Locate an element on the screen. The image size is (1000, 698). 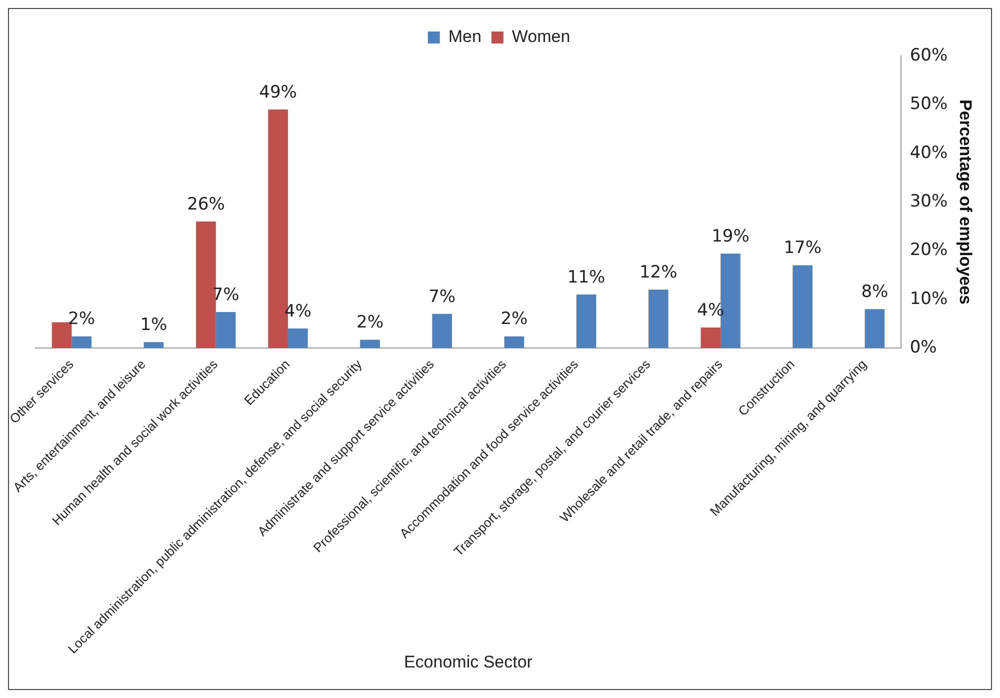
y-tick-label: 10% is located at coordinates (929, 298).